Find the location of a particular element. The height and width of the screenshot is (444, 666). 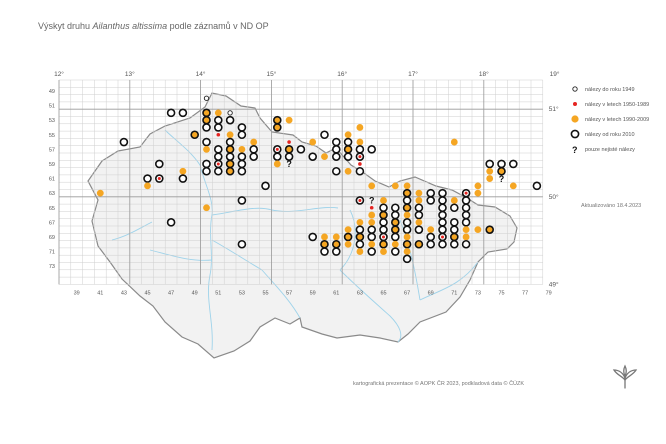

row-label: 73 is located at coordinates (52, 267).